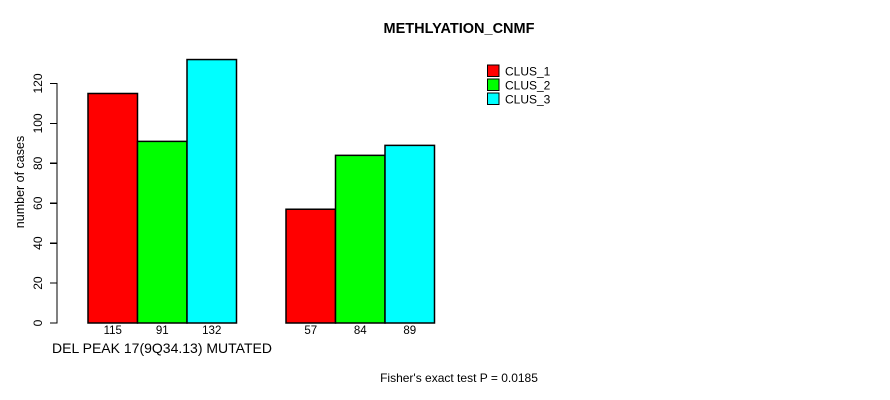  What do you see at coordinates (38, 83) in the screenshot?
I see `y-tick-label: 120` at bounding box center [38, 83].